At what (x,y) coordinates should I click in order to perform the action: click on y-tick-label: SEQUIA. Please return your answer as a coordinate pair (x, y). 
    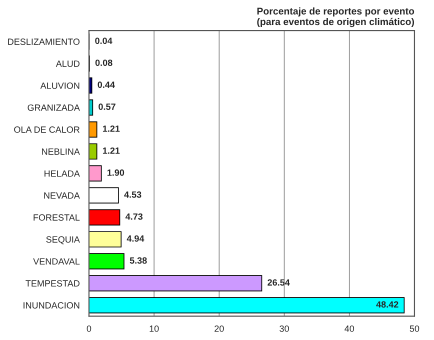
    Looking at the image, I should click on (63, 240).